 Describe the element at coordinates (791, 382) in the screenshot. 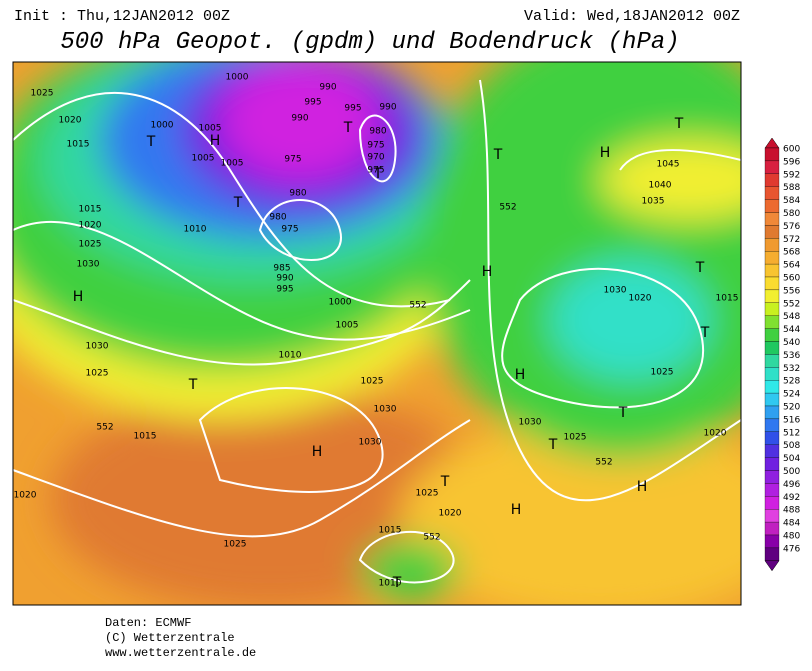

I see `colorbar-label: 528` at that location.